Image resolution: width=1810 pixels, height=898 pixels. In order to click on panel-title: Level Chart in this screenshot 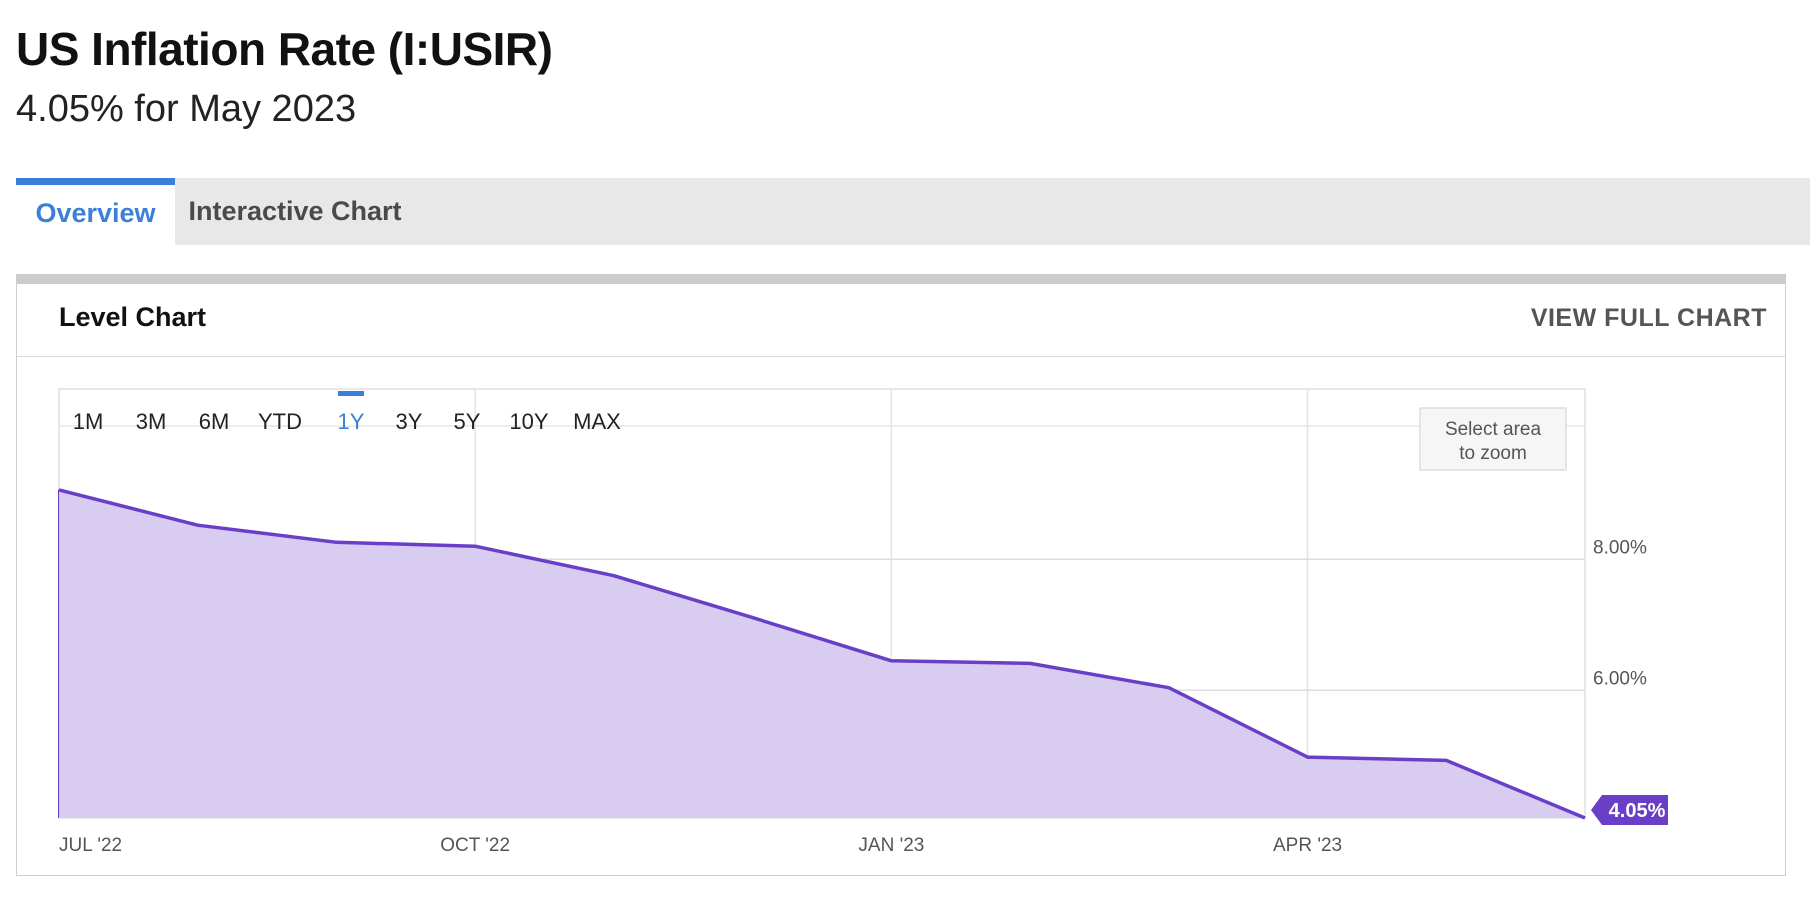, I will do `click(133, 317)`.